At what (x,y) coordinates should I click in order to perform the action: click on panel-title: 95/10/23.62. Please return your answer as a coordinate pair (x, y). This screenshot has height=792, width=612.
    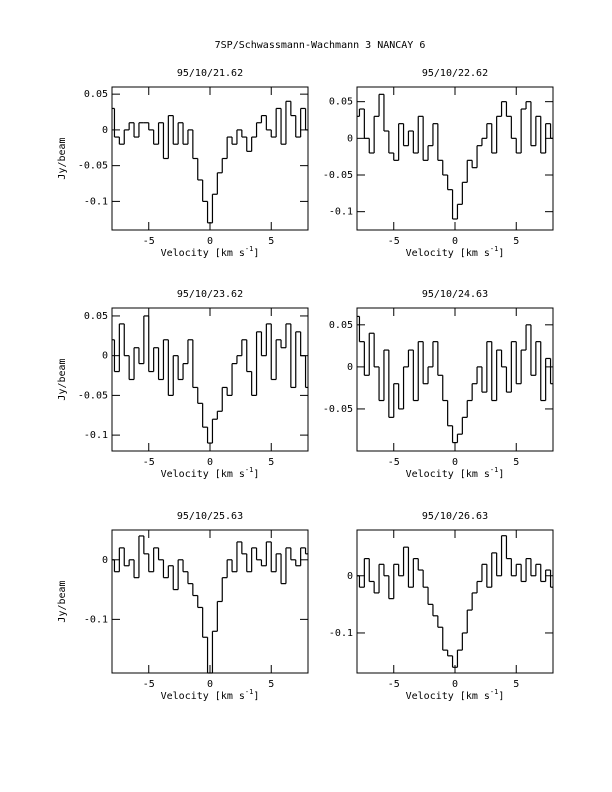
    Looking at the image, I should click on (210, 294).